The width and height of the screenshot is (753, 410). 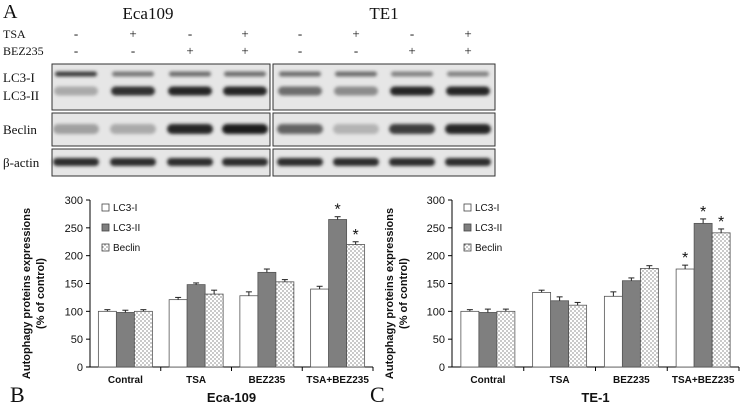 I want to click on band-label-beclin: Beclin, so click(x=20, y=129).